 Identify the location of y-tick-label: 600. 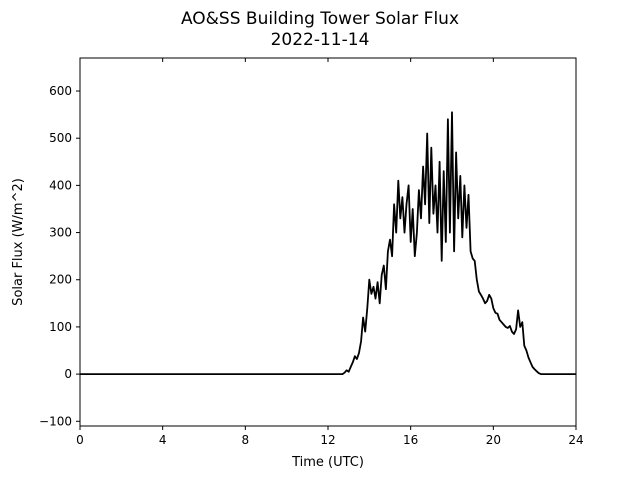
(60, 91).